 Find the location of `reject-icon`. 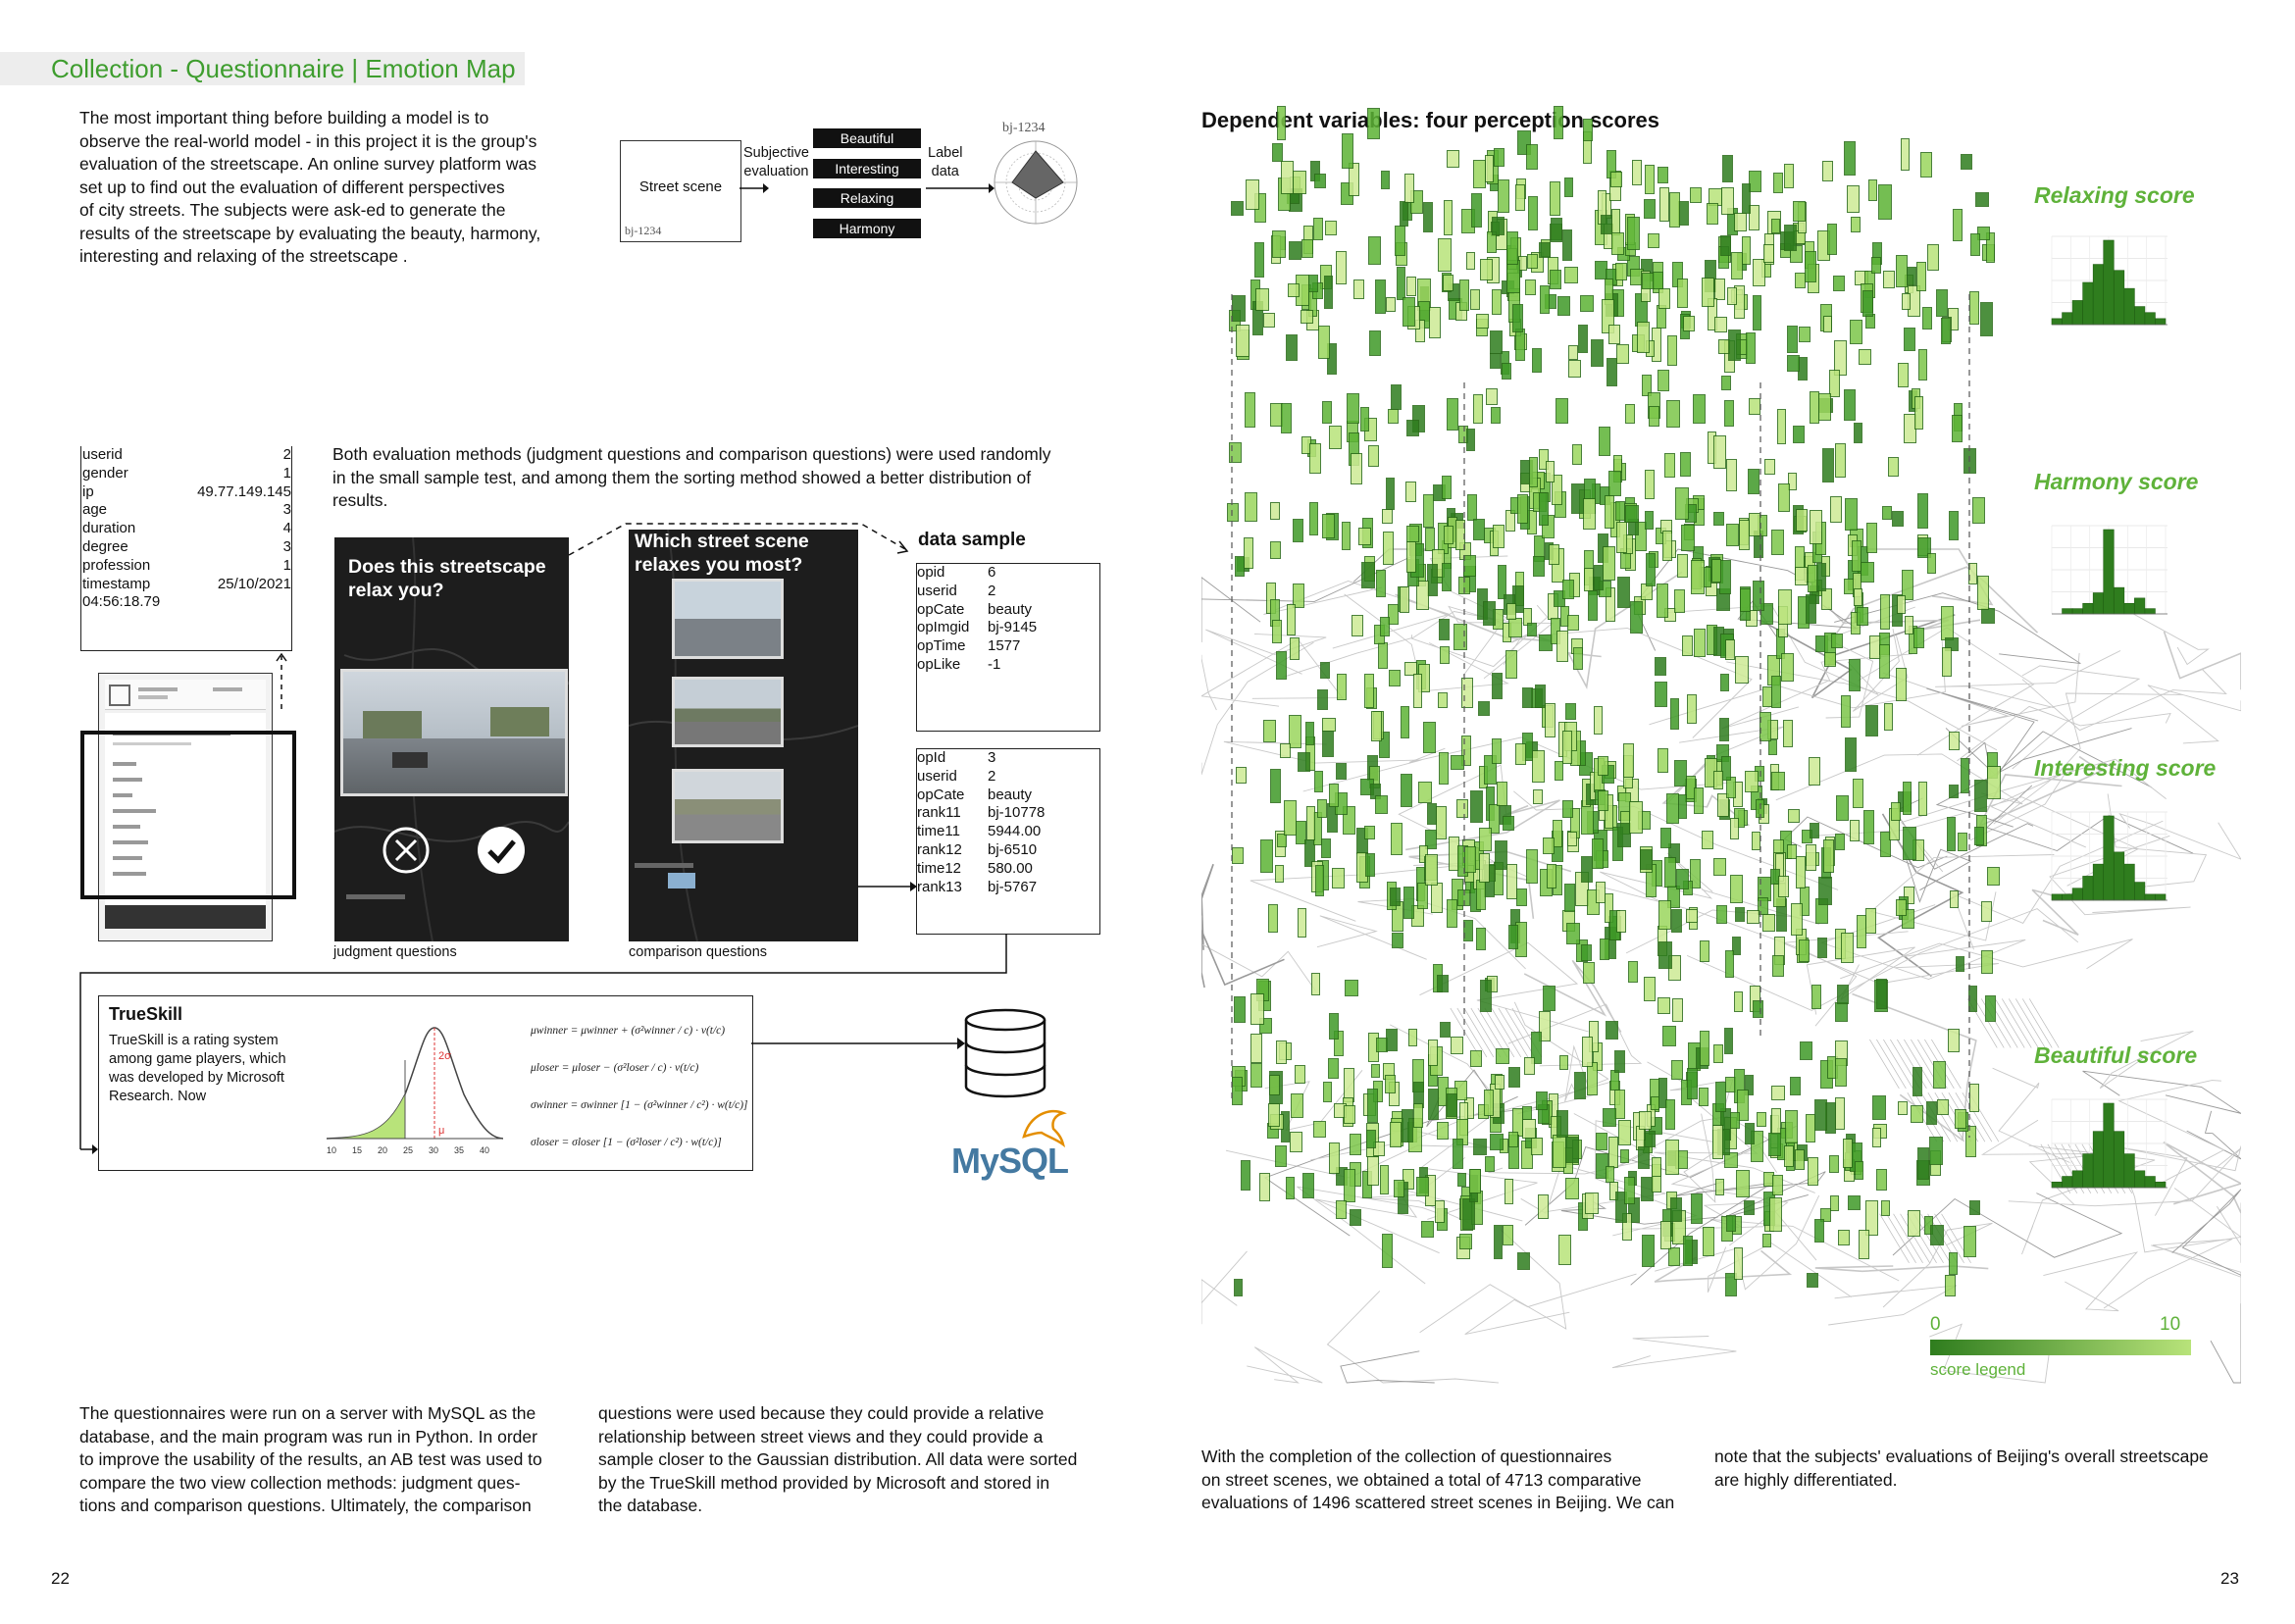

reject-icon is located at coordinates (406, 850).